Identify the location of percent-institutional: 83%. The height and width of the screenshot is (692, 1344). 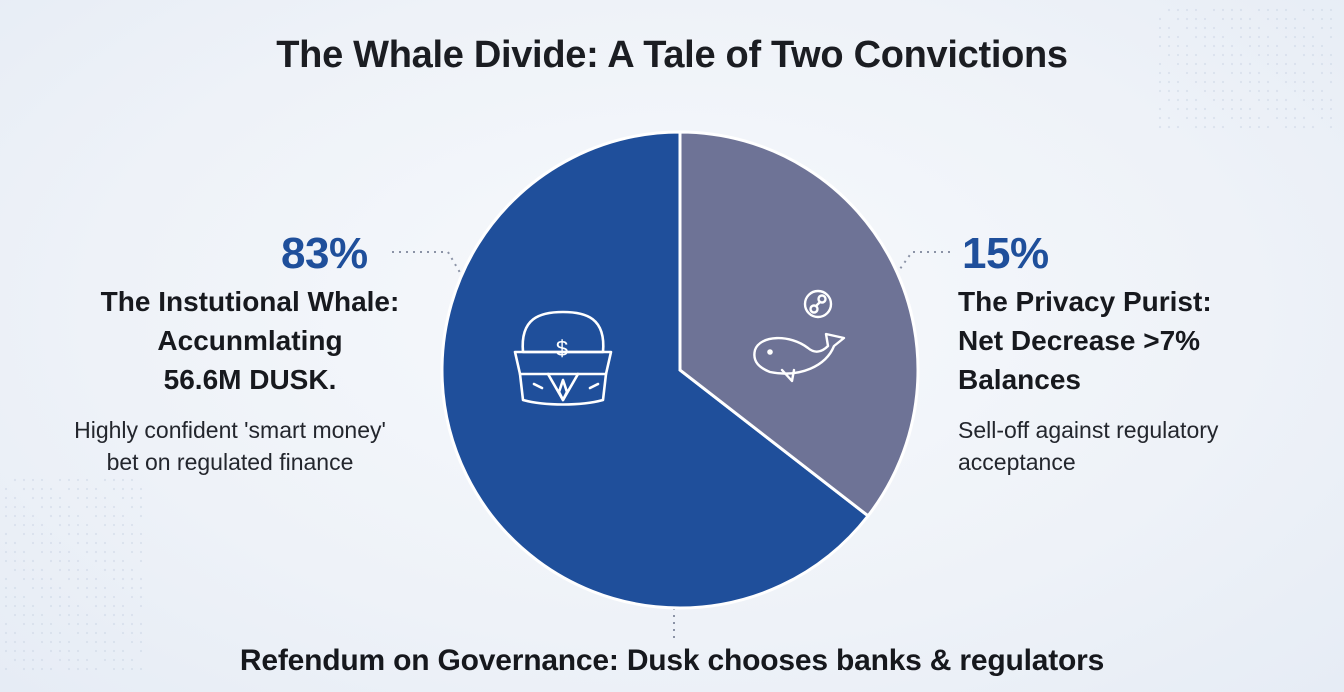
(324, 253).